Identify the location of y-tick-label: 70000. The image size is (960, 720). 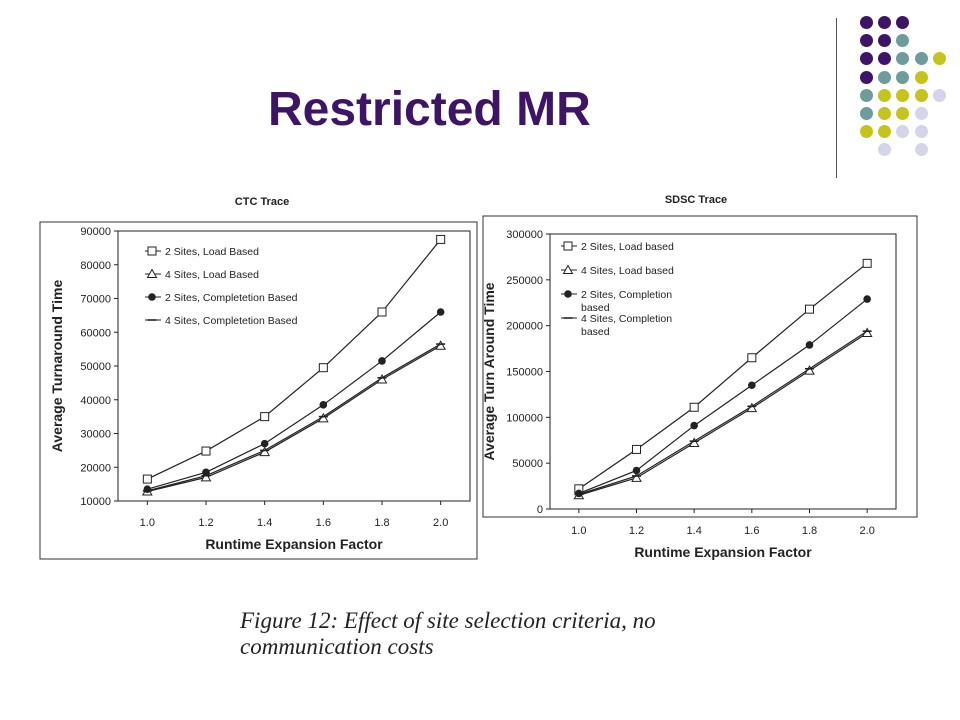
(95, 300).